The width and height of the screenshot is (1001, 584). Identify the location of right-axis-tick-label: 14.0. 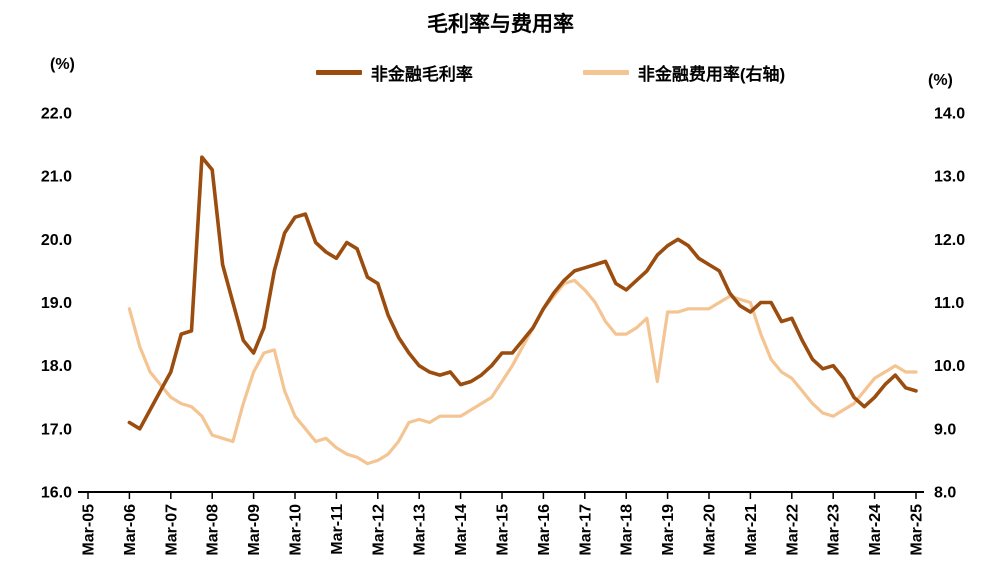
(949, 114).